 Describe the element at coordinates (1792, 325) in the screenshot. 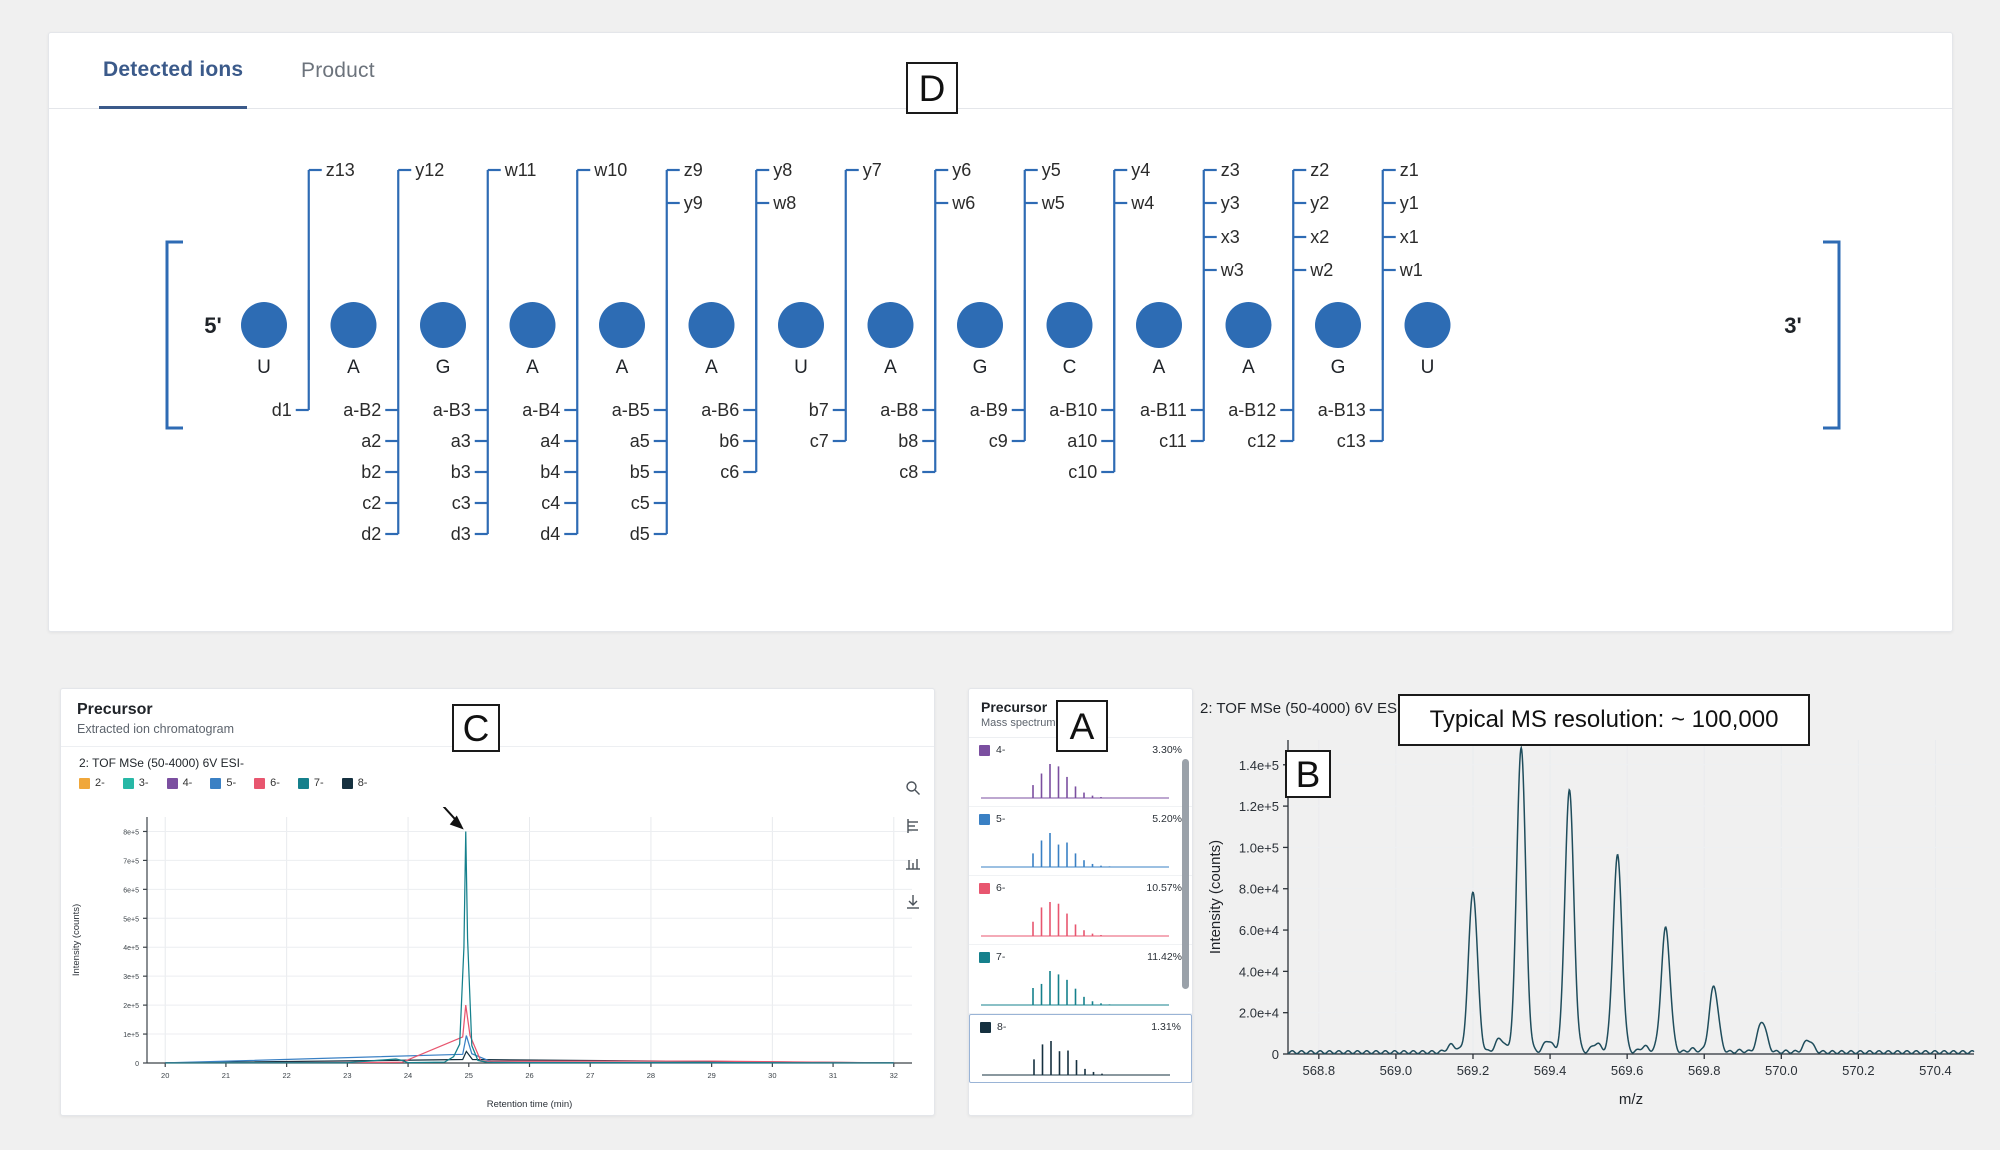

I see `svg-text: 3'` at that location.